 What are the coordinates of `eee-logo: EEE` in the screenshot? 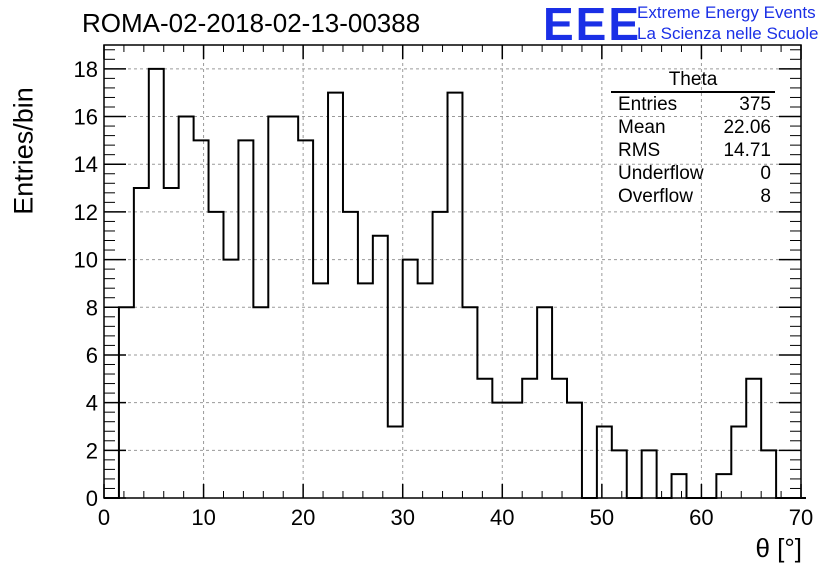 It's located at (592, 25).